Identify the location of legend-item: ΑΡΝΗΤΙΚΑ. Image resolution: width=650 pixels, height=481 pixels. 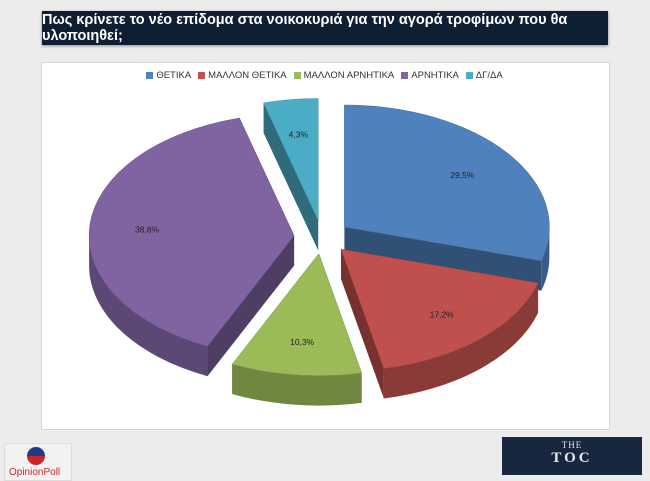
(430, 75).